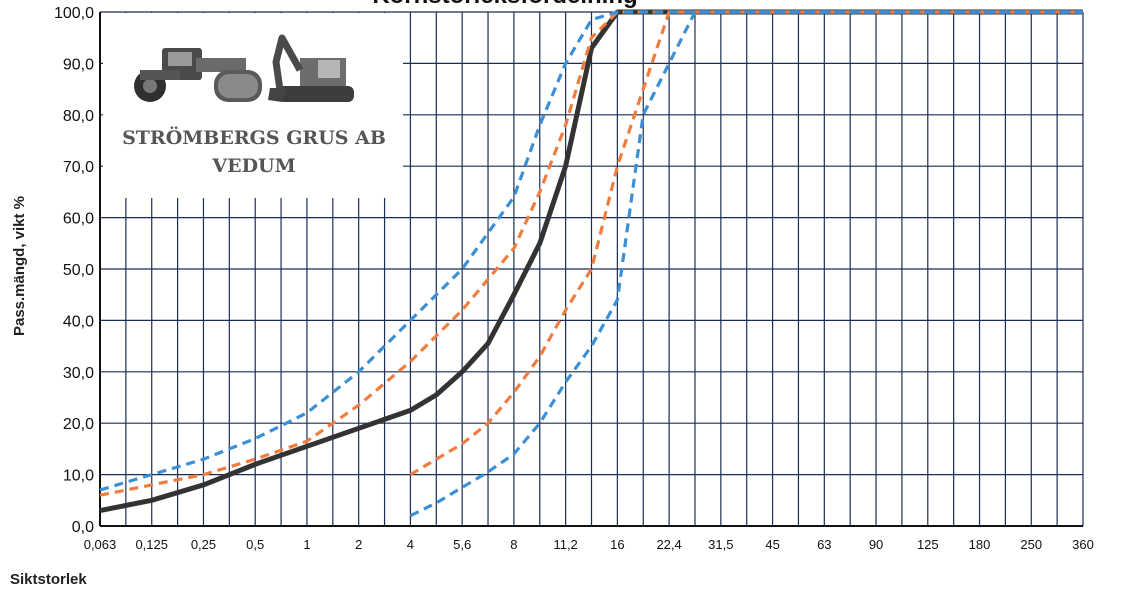  Describe the element at coordinates (504, 4) in the screenshot. I see `chart-title: Kornstorleksfördelning` at that location.